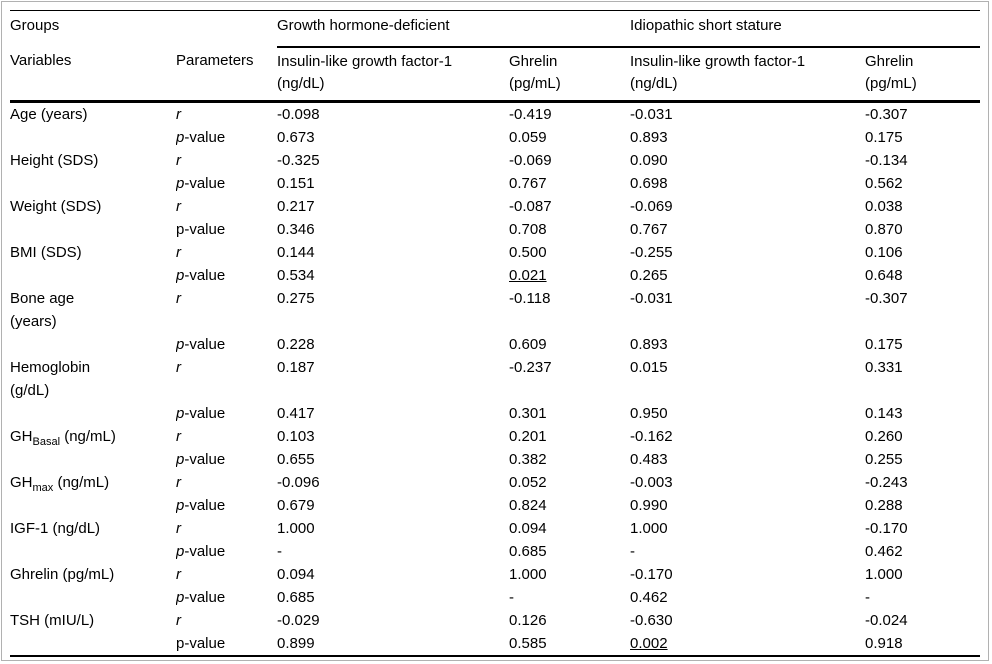 This screenshot has height=664, width=992. I want to click on value-cell: -, so click(868, 597).